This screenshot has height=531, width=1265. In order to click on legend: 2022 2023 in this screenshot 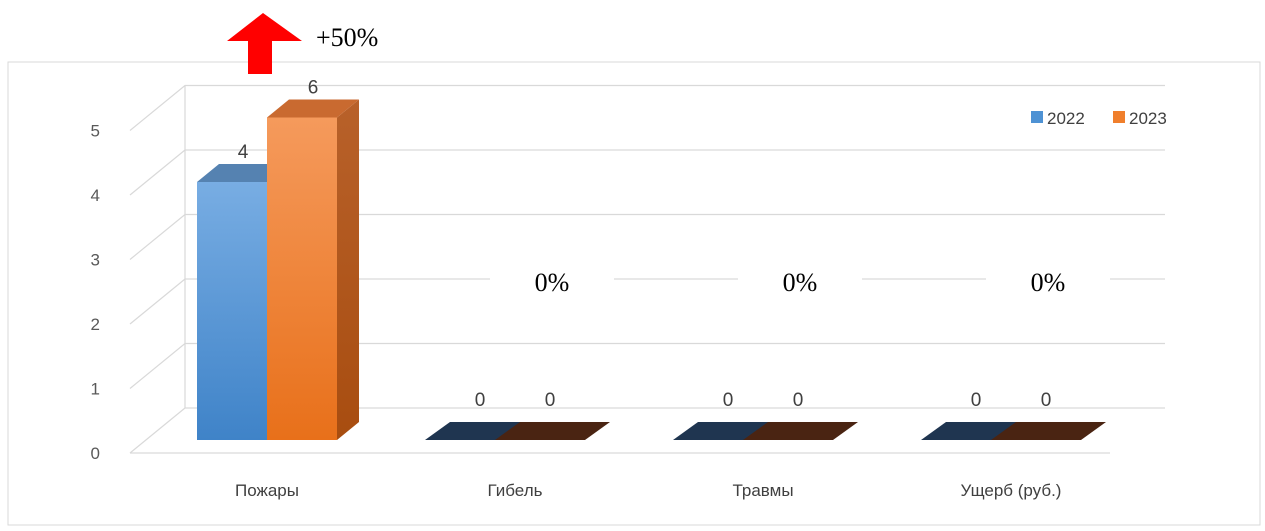, I will do `click(1099, 118)`.